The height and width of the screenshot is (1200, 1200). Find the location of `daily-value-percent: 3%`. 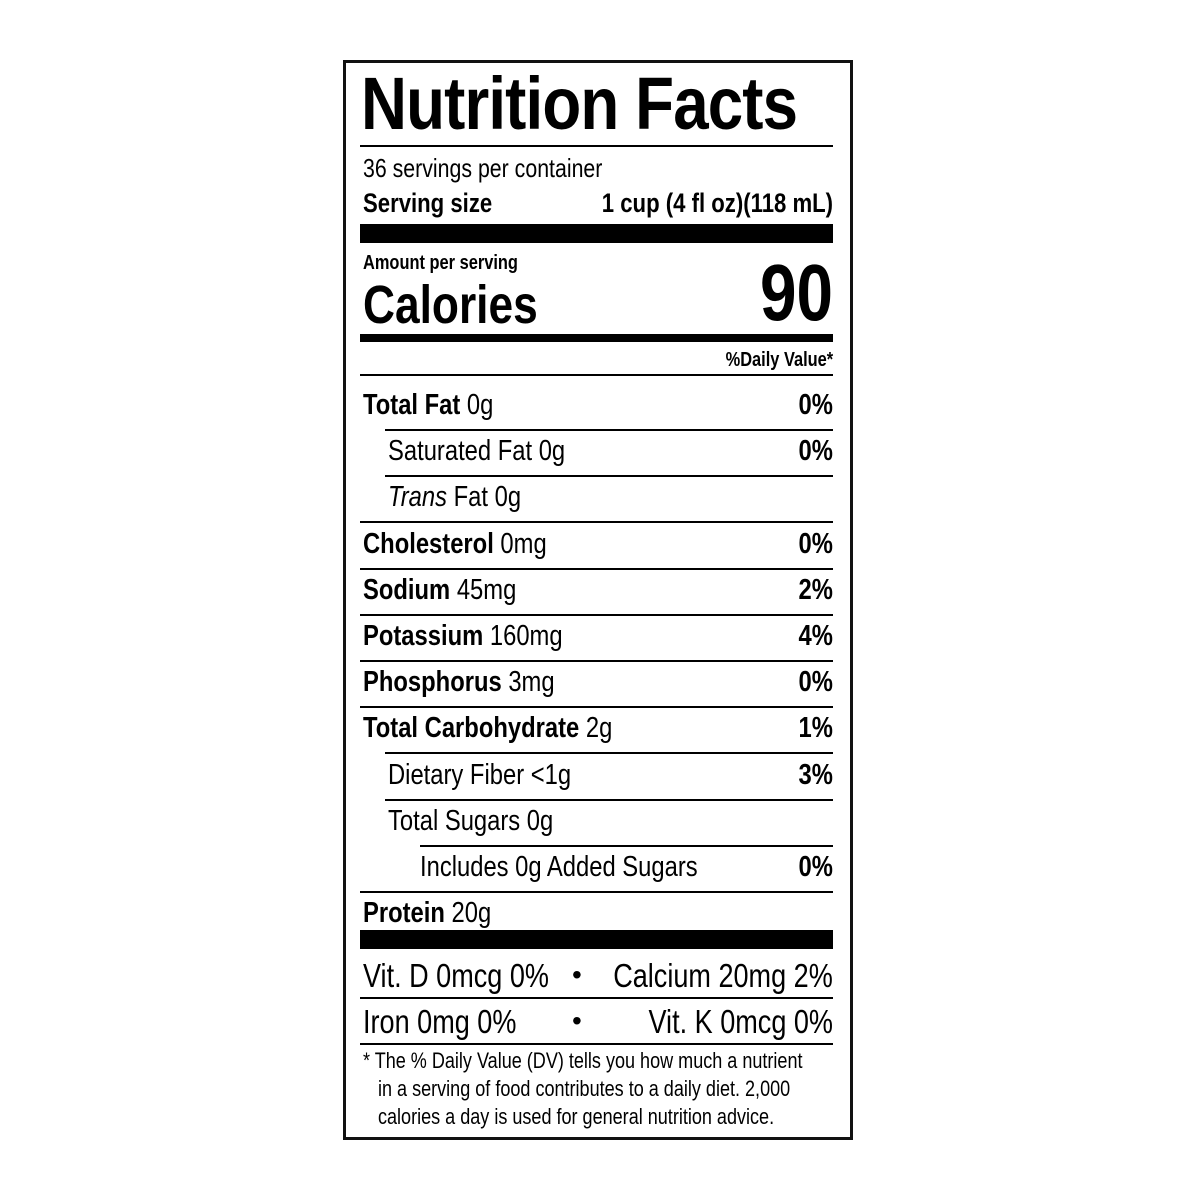

daily-value-percent: 3% is located at coordinates (815, 774).